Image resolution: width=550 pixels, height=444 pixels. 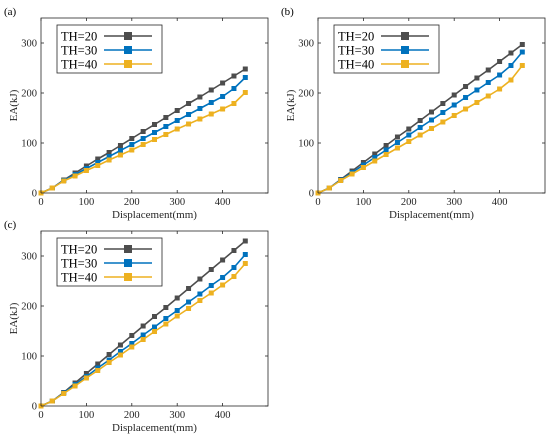 What do you see at coordinates (10, 225) in the screenshot?
I see `panel-label: (c)` at bounding box center [10, 225].